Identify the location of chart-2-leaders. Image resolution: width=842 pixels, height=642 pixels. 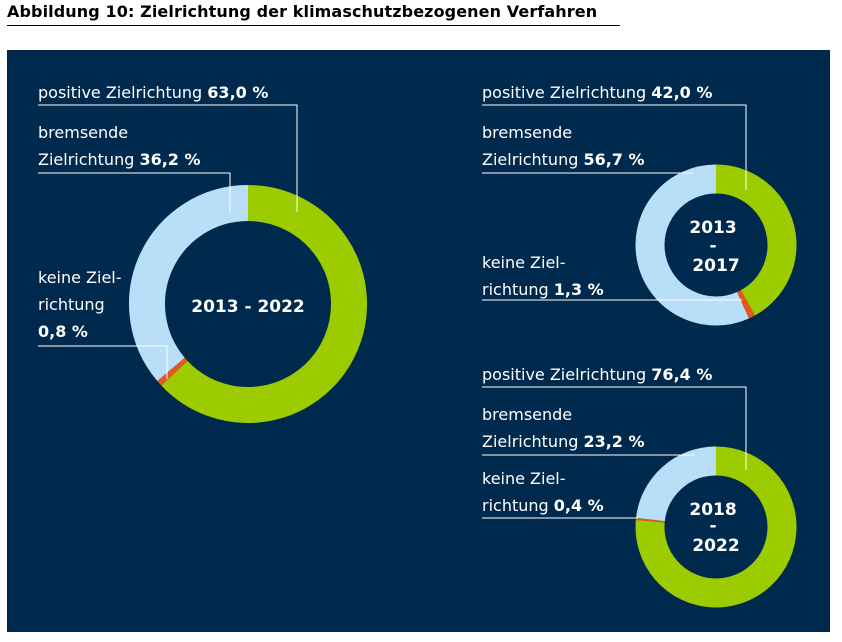
(614, 202).